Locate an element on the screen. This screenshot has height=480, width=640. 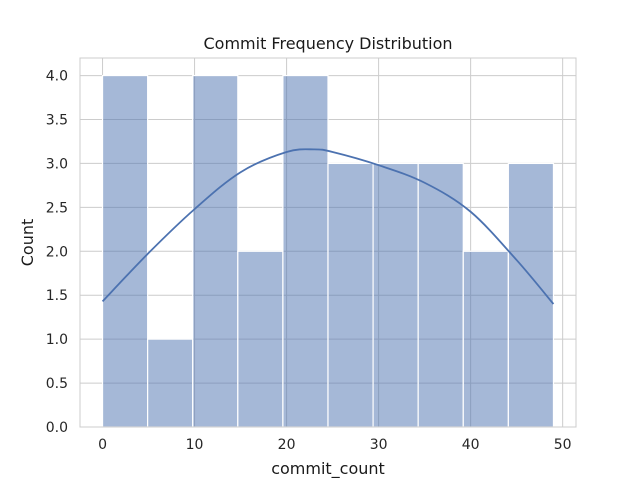
y-axis-ticks: 0.0 0.5 1.0 1.5 2.0 2.5 3.0 3.5 4.0 is located at coordinates (57, 252).